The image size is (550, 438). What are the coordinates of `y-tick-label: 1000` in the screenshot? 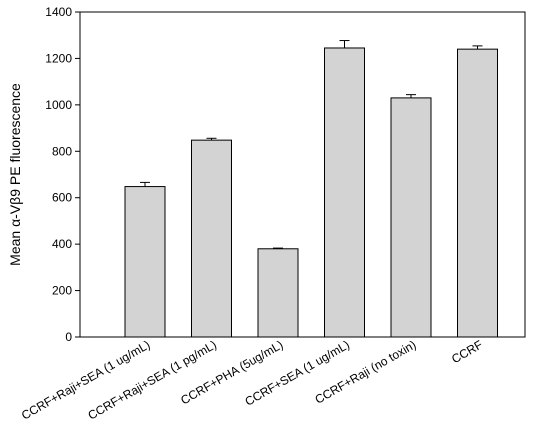 It's located at (58, 105).